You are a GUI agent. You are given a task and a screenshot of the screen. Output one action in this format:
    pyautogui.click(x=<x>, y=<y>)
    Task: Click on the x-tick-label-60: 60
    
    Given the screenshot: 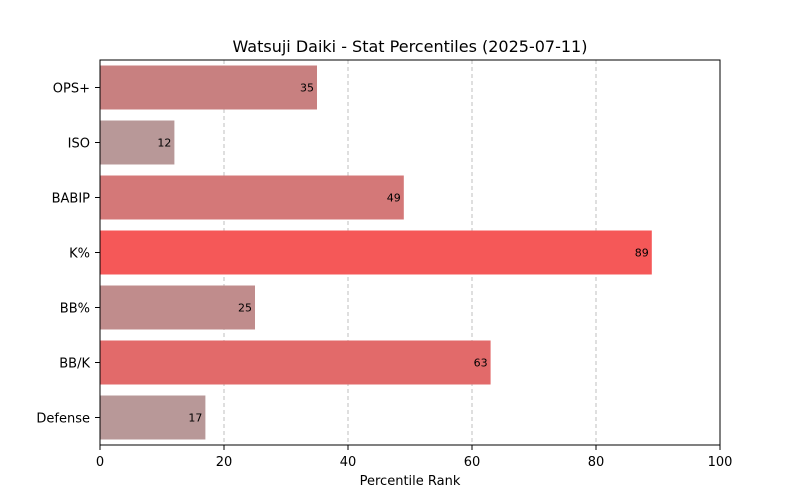 What is the action you would take?
    pyautogui.click(x=472, y=462)
    